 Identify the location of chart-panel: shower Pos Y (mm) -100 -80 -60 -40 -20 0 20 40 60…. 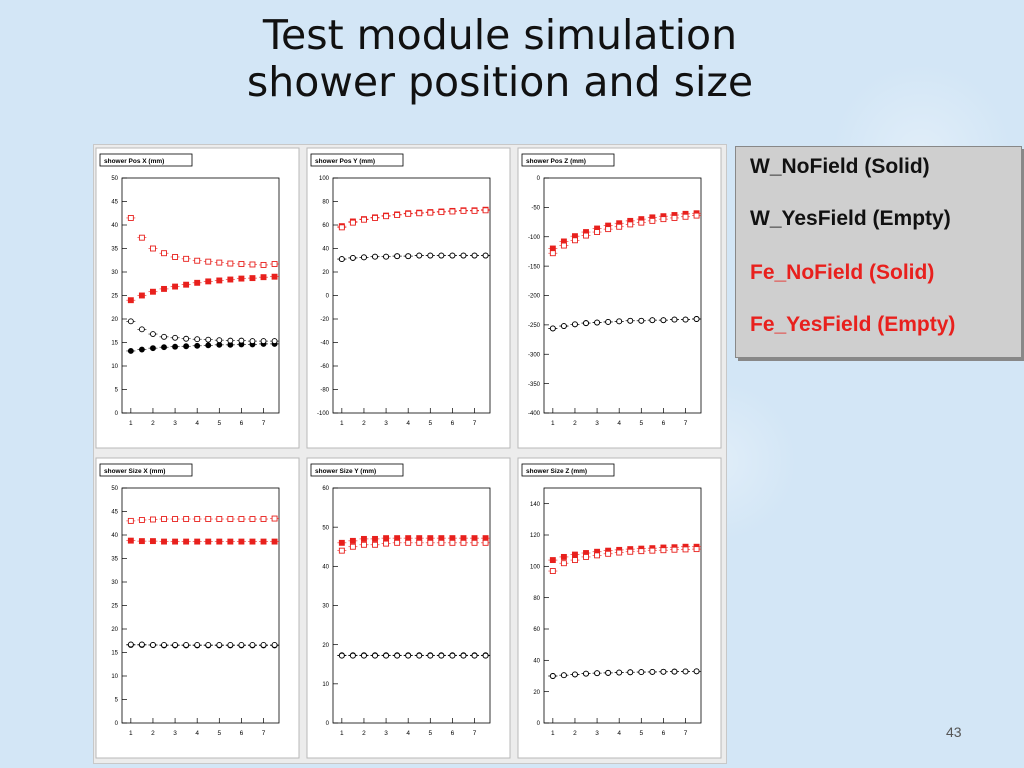
(408, 298).